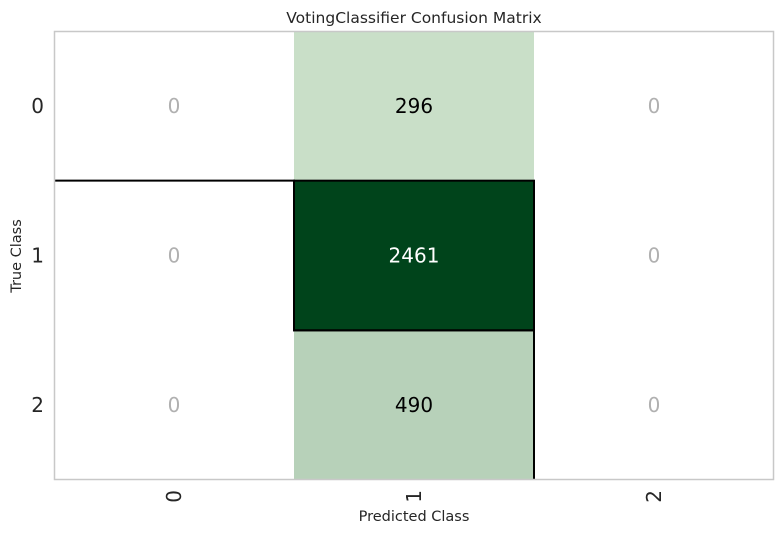  I want to click on cell-value-r2-c2: 0, so click(654, 405).